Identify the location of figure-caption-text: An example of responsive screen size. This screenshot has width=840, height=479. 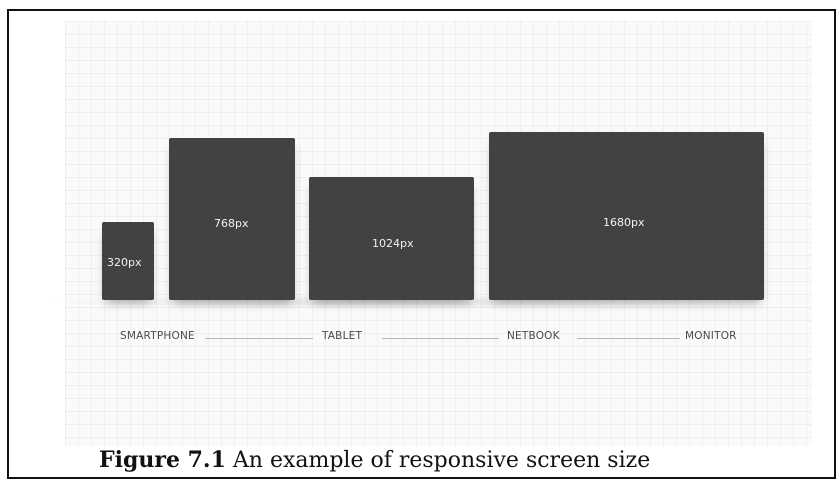
(441, 460).